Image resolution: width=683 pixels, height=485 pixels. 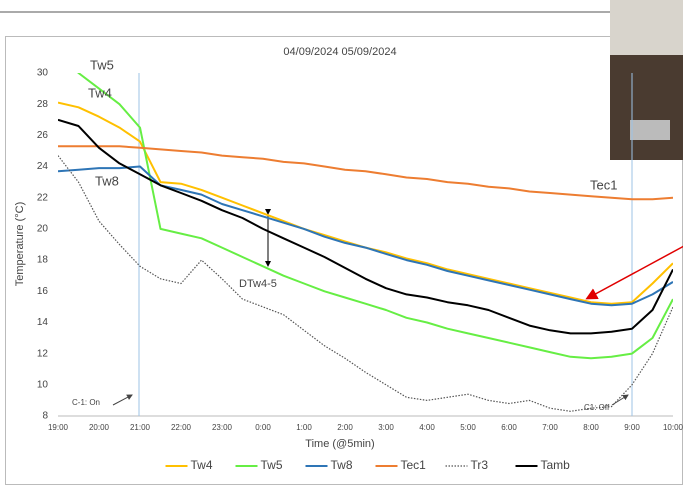 I want to click on y-tick-label: 8, so click(x=45, y=416).